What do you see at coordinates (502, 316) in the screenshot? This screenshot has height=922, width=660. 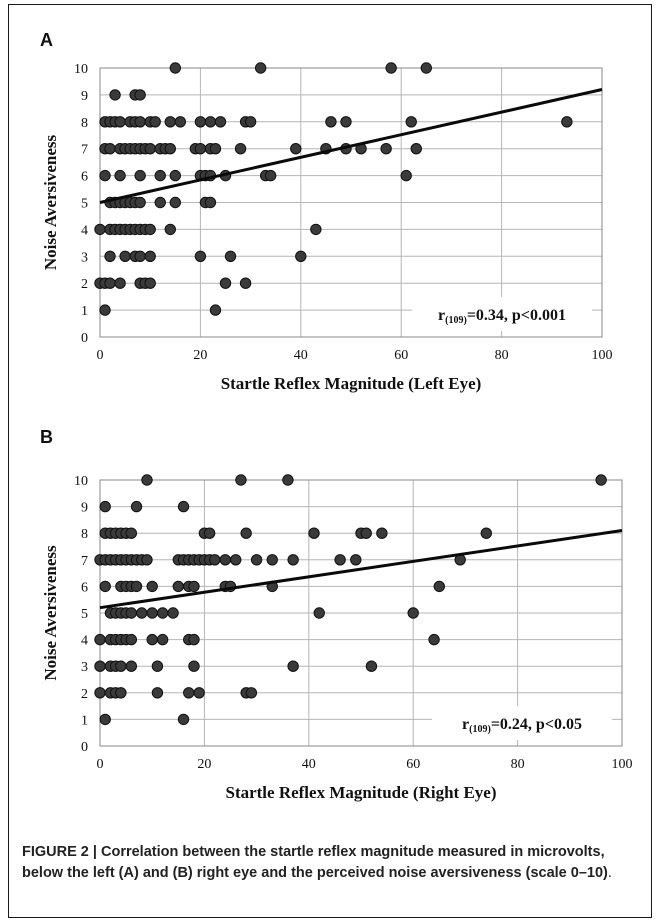 I see `chart-a-annotation: r(109)=0.34, p<0.001` at bounding box center [502, 316].